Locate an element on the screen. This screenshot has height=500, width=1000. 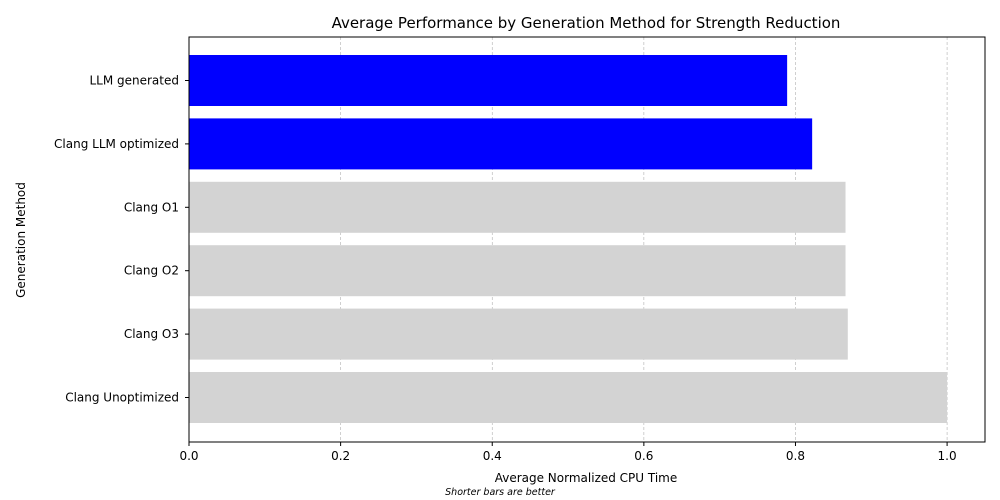
x-tick-label: 0.2 is located at coordinates (340, 456).